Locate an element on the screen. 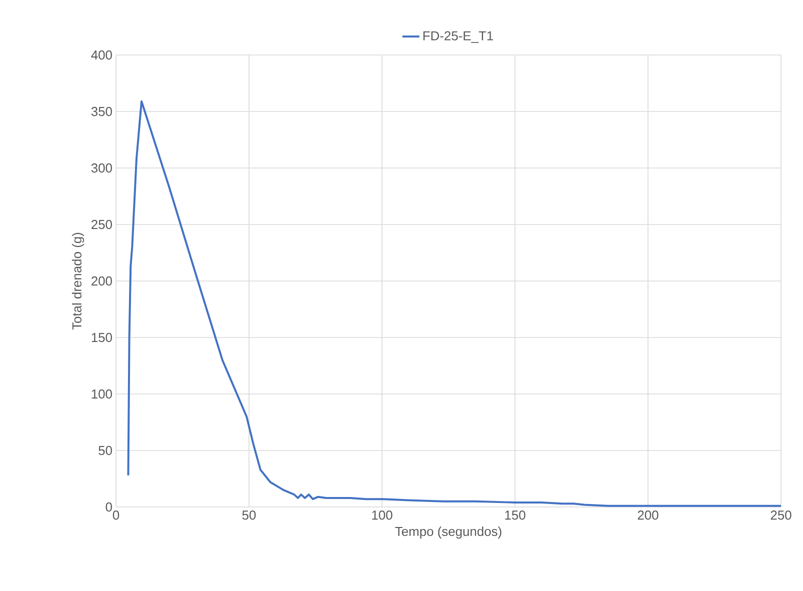 The image size is (803, 591). x-tick-label: 250 is located at coordinates (781, 515).